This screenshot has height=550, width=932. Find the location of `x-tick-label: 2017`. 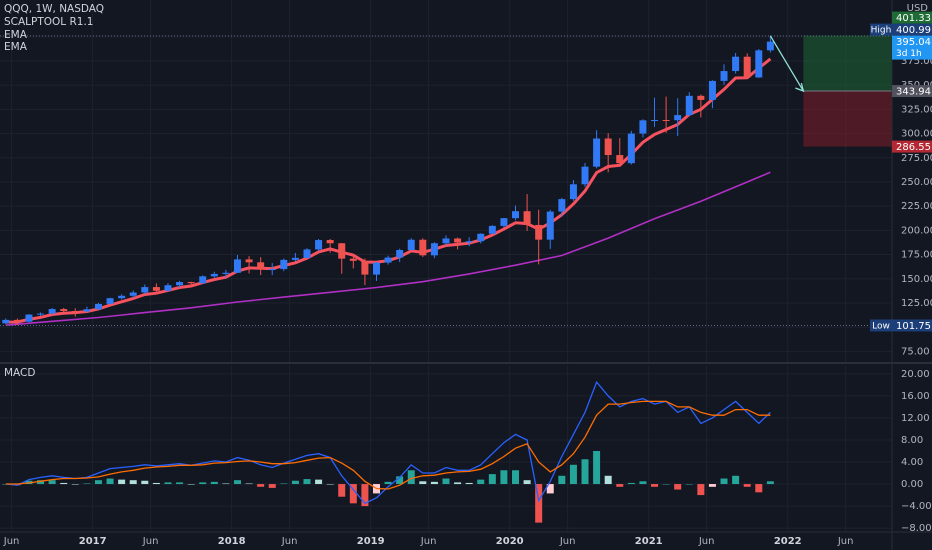

x-tick-label: 2017 is located at coordinates (93, 541).